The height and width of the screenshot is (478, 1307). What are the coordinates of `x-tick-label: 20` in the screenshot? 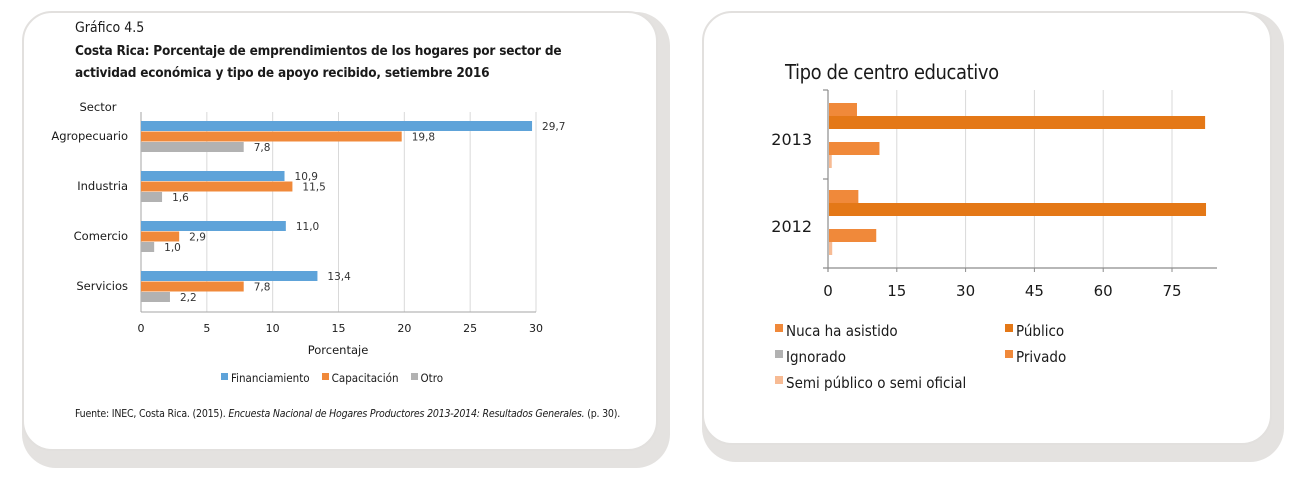 It's located at (404, 328).